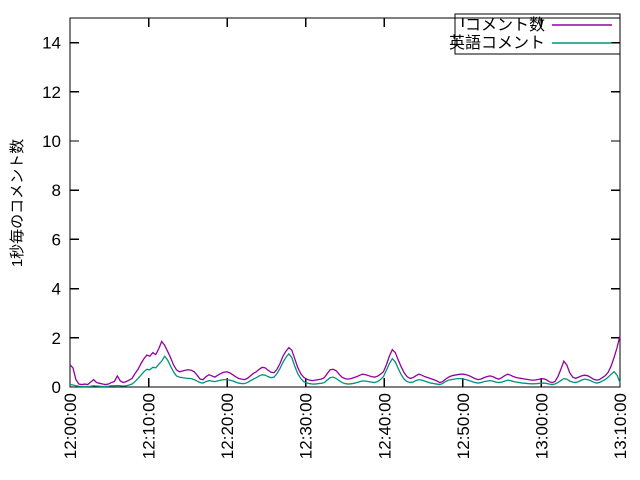 Image resolution: width=640 pixels, height=480 pixels. I want to click on data-series-group, so click(345, 361).